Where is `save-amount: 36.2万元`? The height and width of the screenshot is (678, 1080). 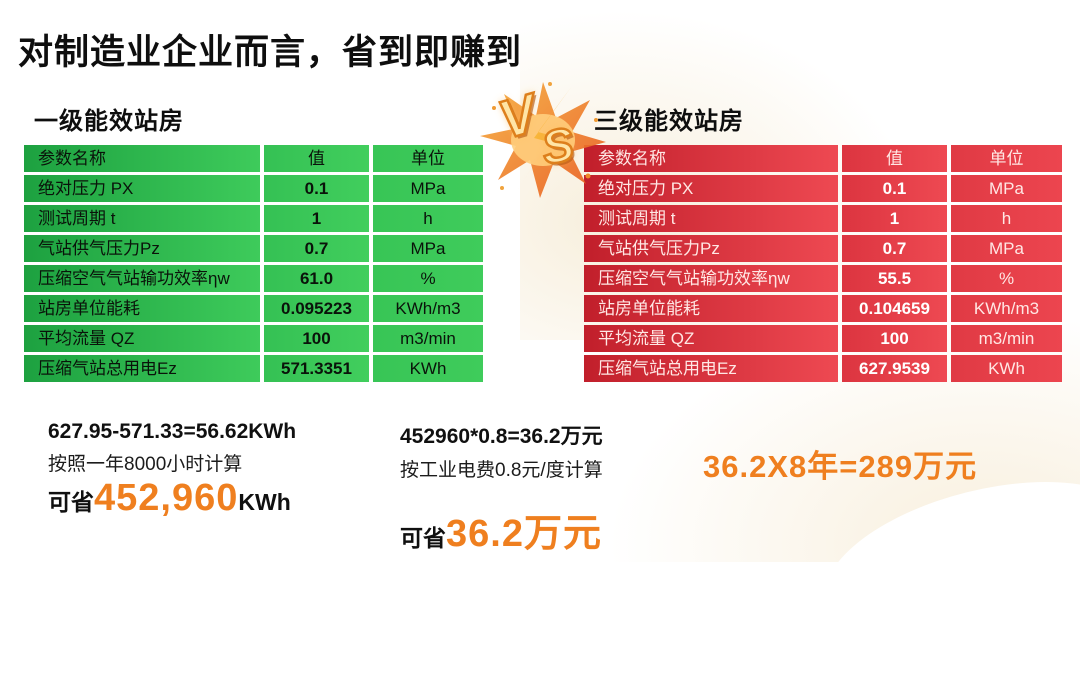
save-amount: 36.2万元 is located at coordinates (524, 533).